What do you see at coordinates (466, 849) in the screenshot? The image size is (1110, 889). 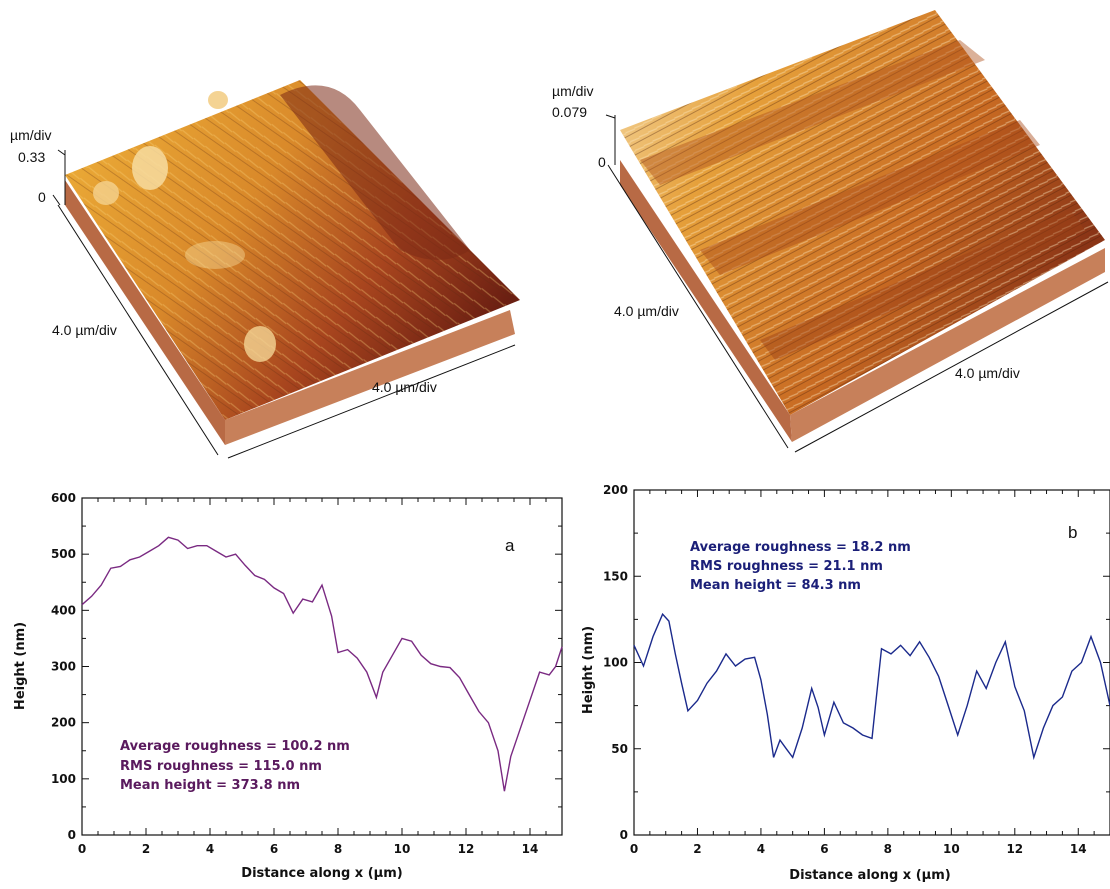 I see `chart-a-x-tick-label: 12` at bounding box center [466, 849].